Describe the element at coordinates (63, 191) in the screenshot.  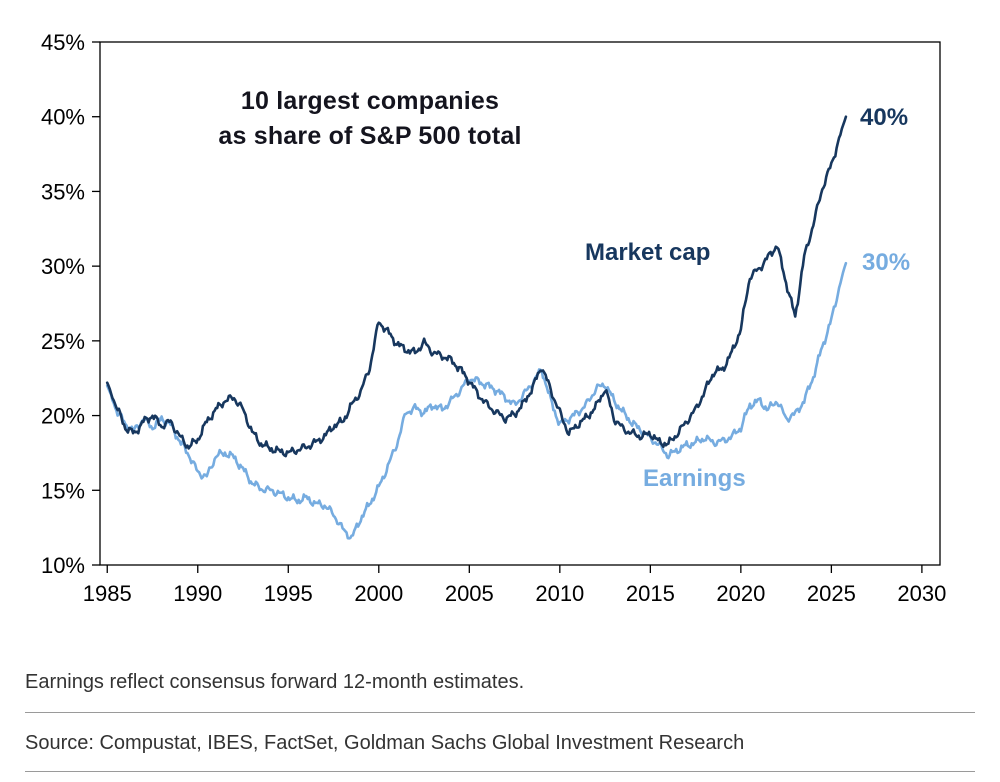
I see `svg-text: 35%` at that location.